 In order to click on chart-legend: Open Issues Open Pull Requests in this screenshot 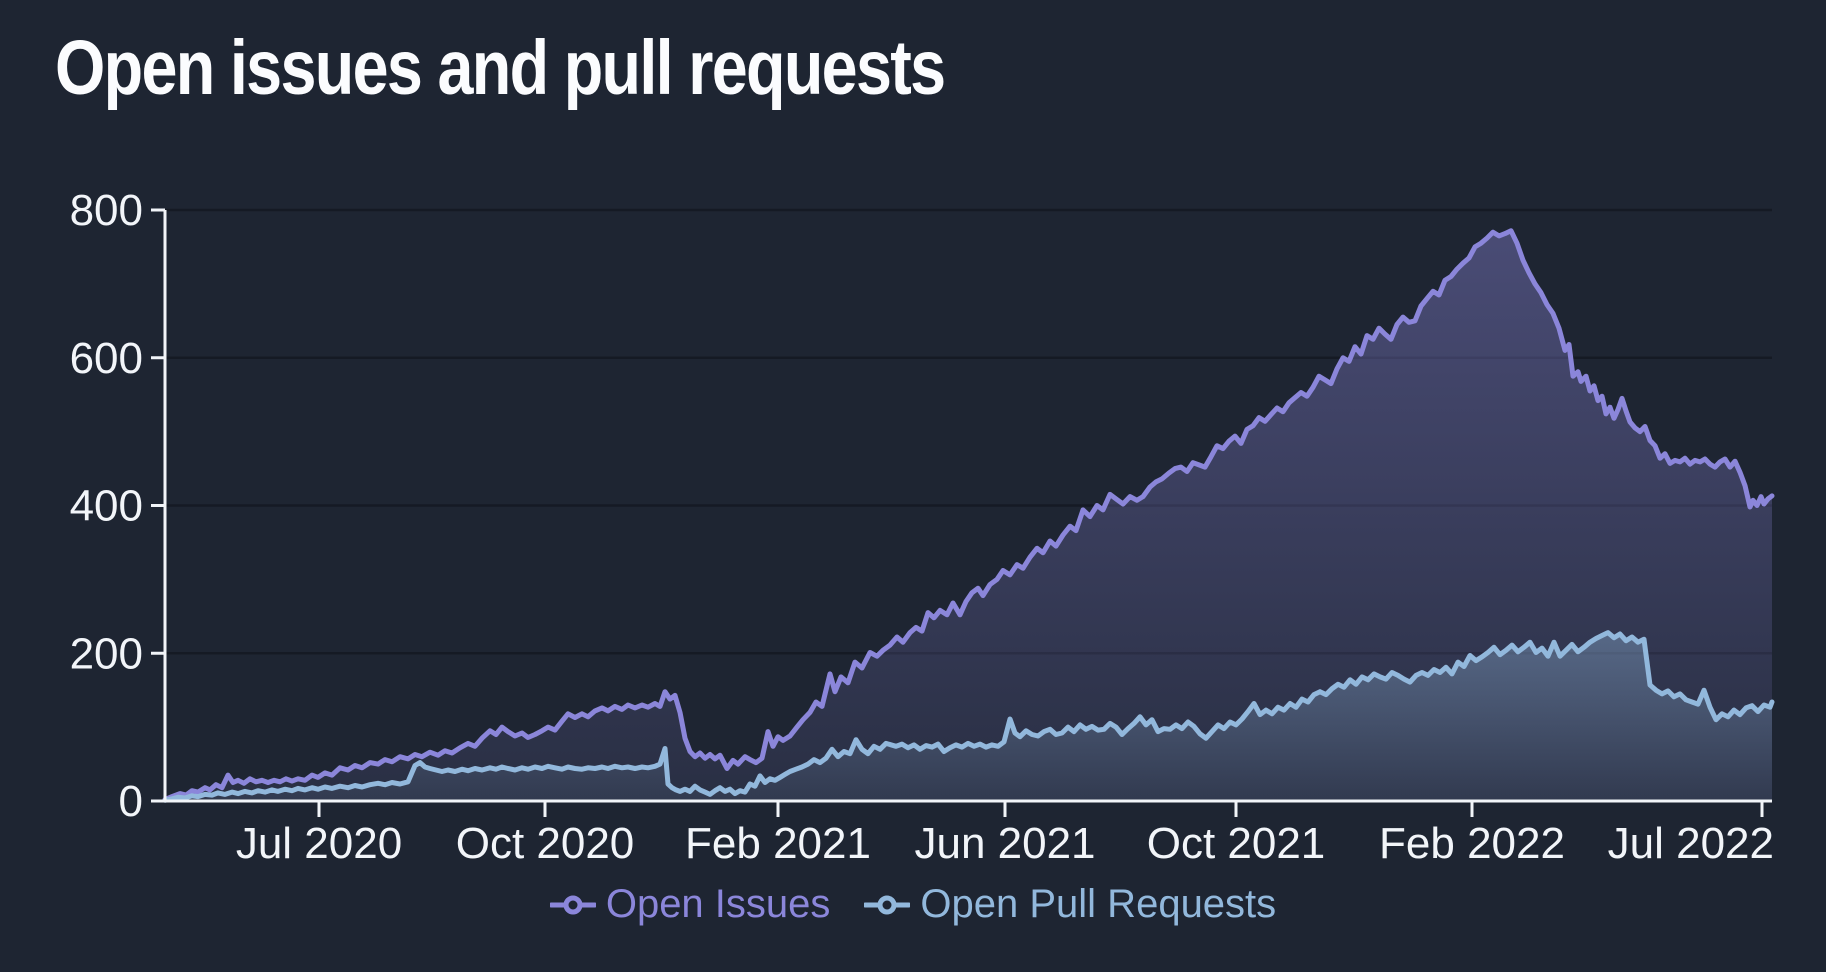, I will do `click(913, 904)`.